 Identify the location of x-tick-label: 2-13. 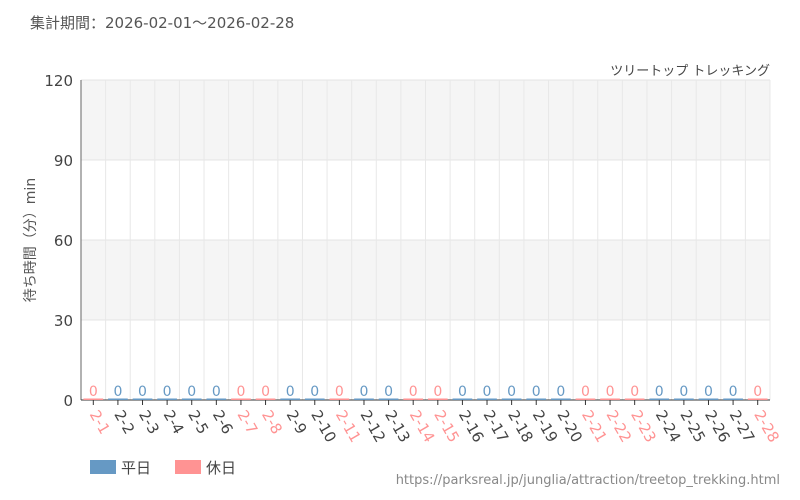
(397, 426).